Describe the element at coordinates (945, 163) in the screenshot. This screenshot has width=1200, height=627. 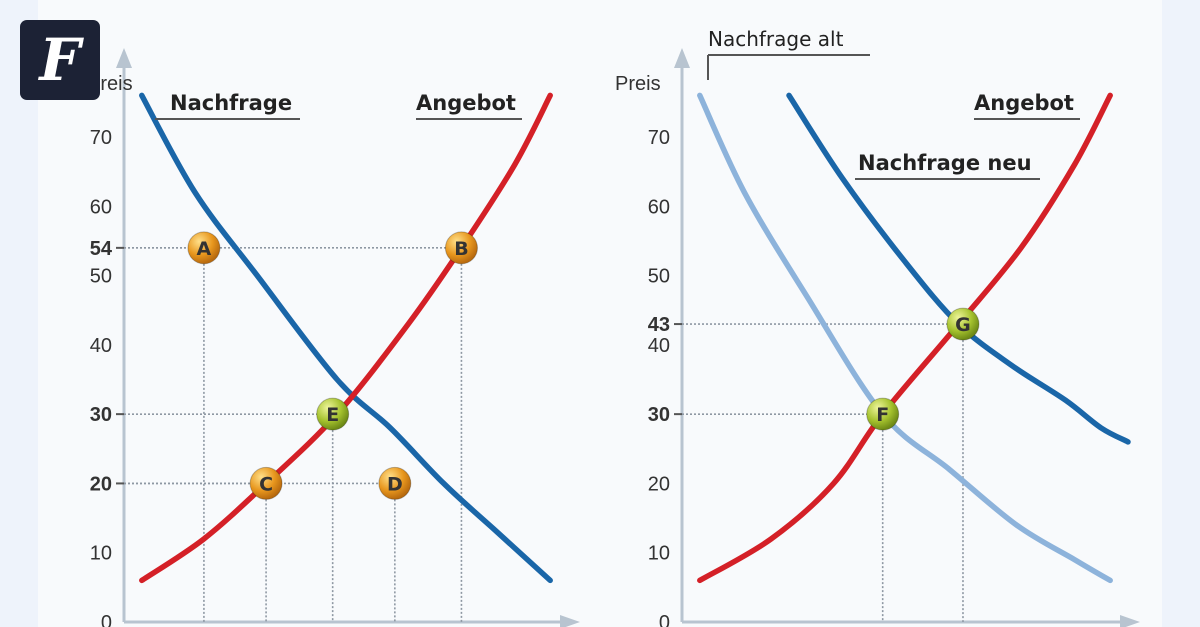
I see `series-label-nachfrage-neu: Nachfrage neu` at that location.